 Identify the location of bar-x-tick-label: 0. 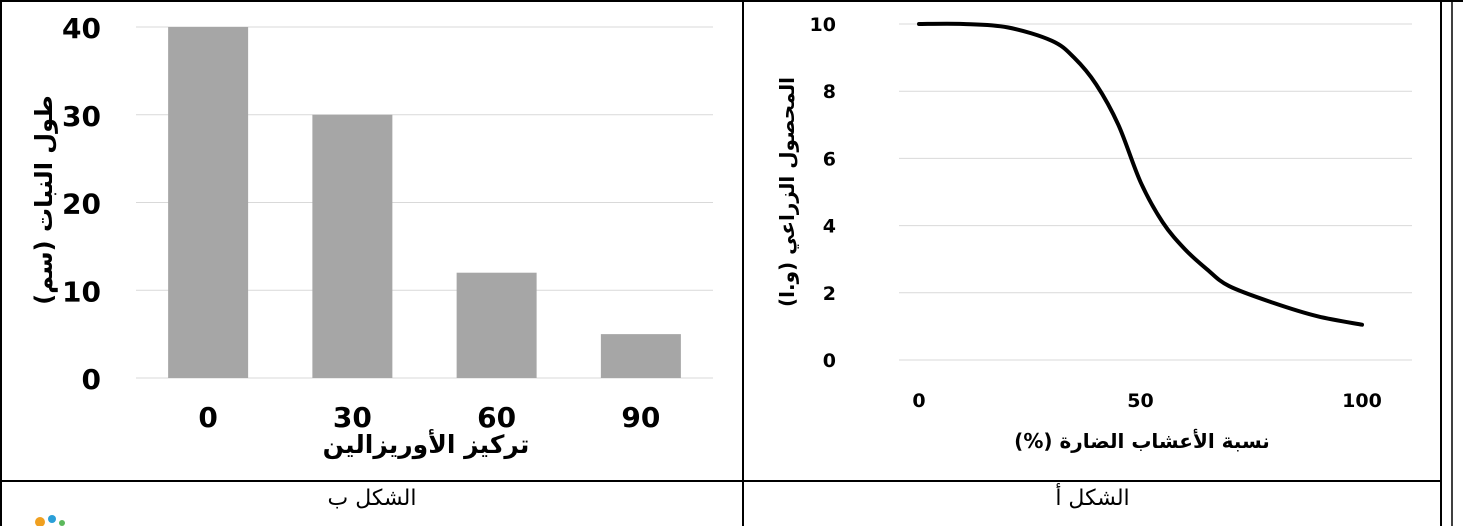
(207, 417).